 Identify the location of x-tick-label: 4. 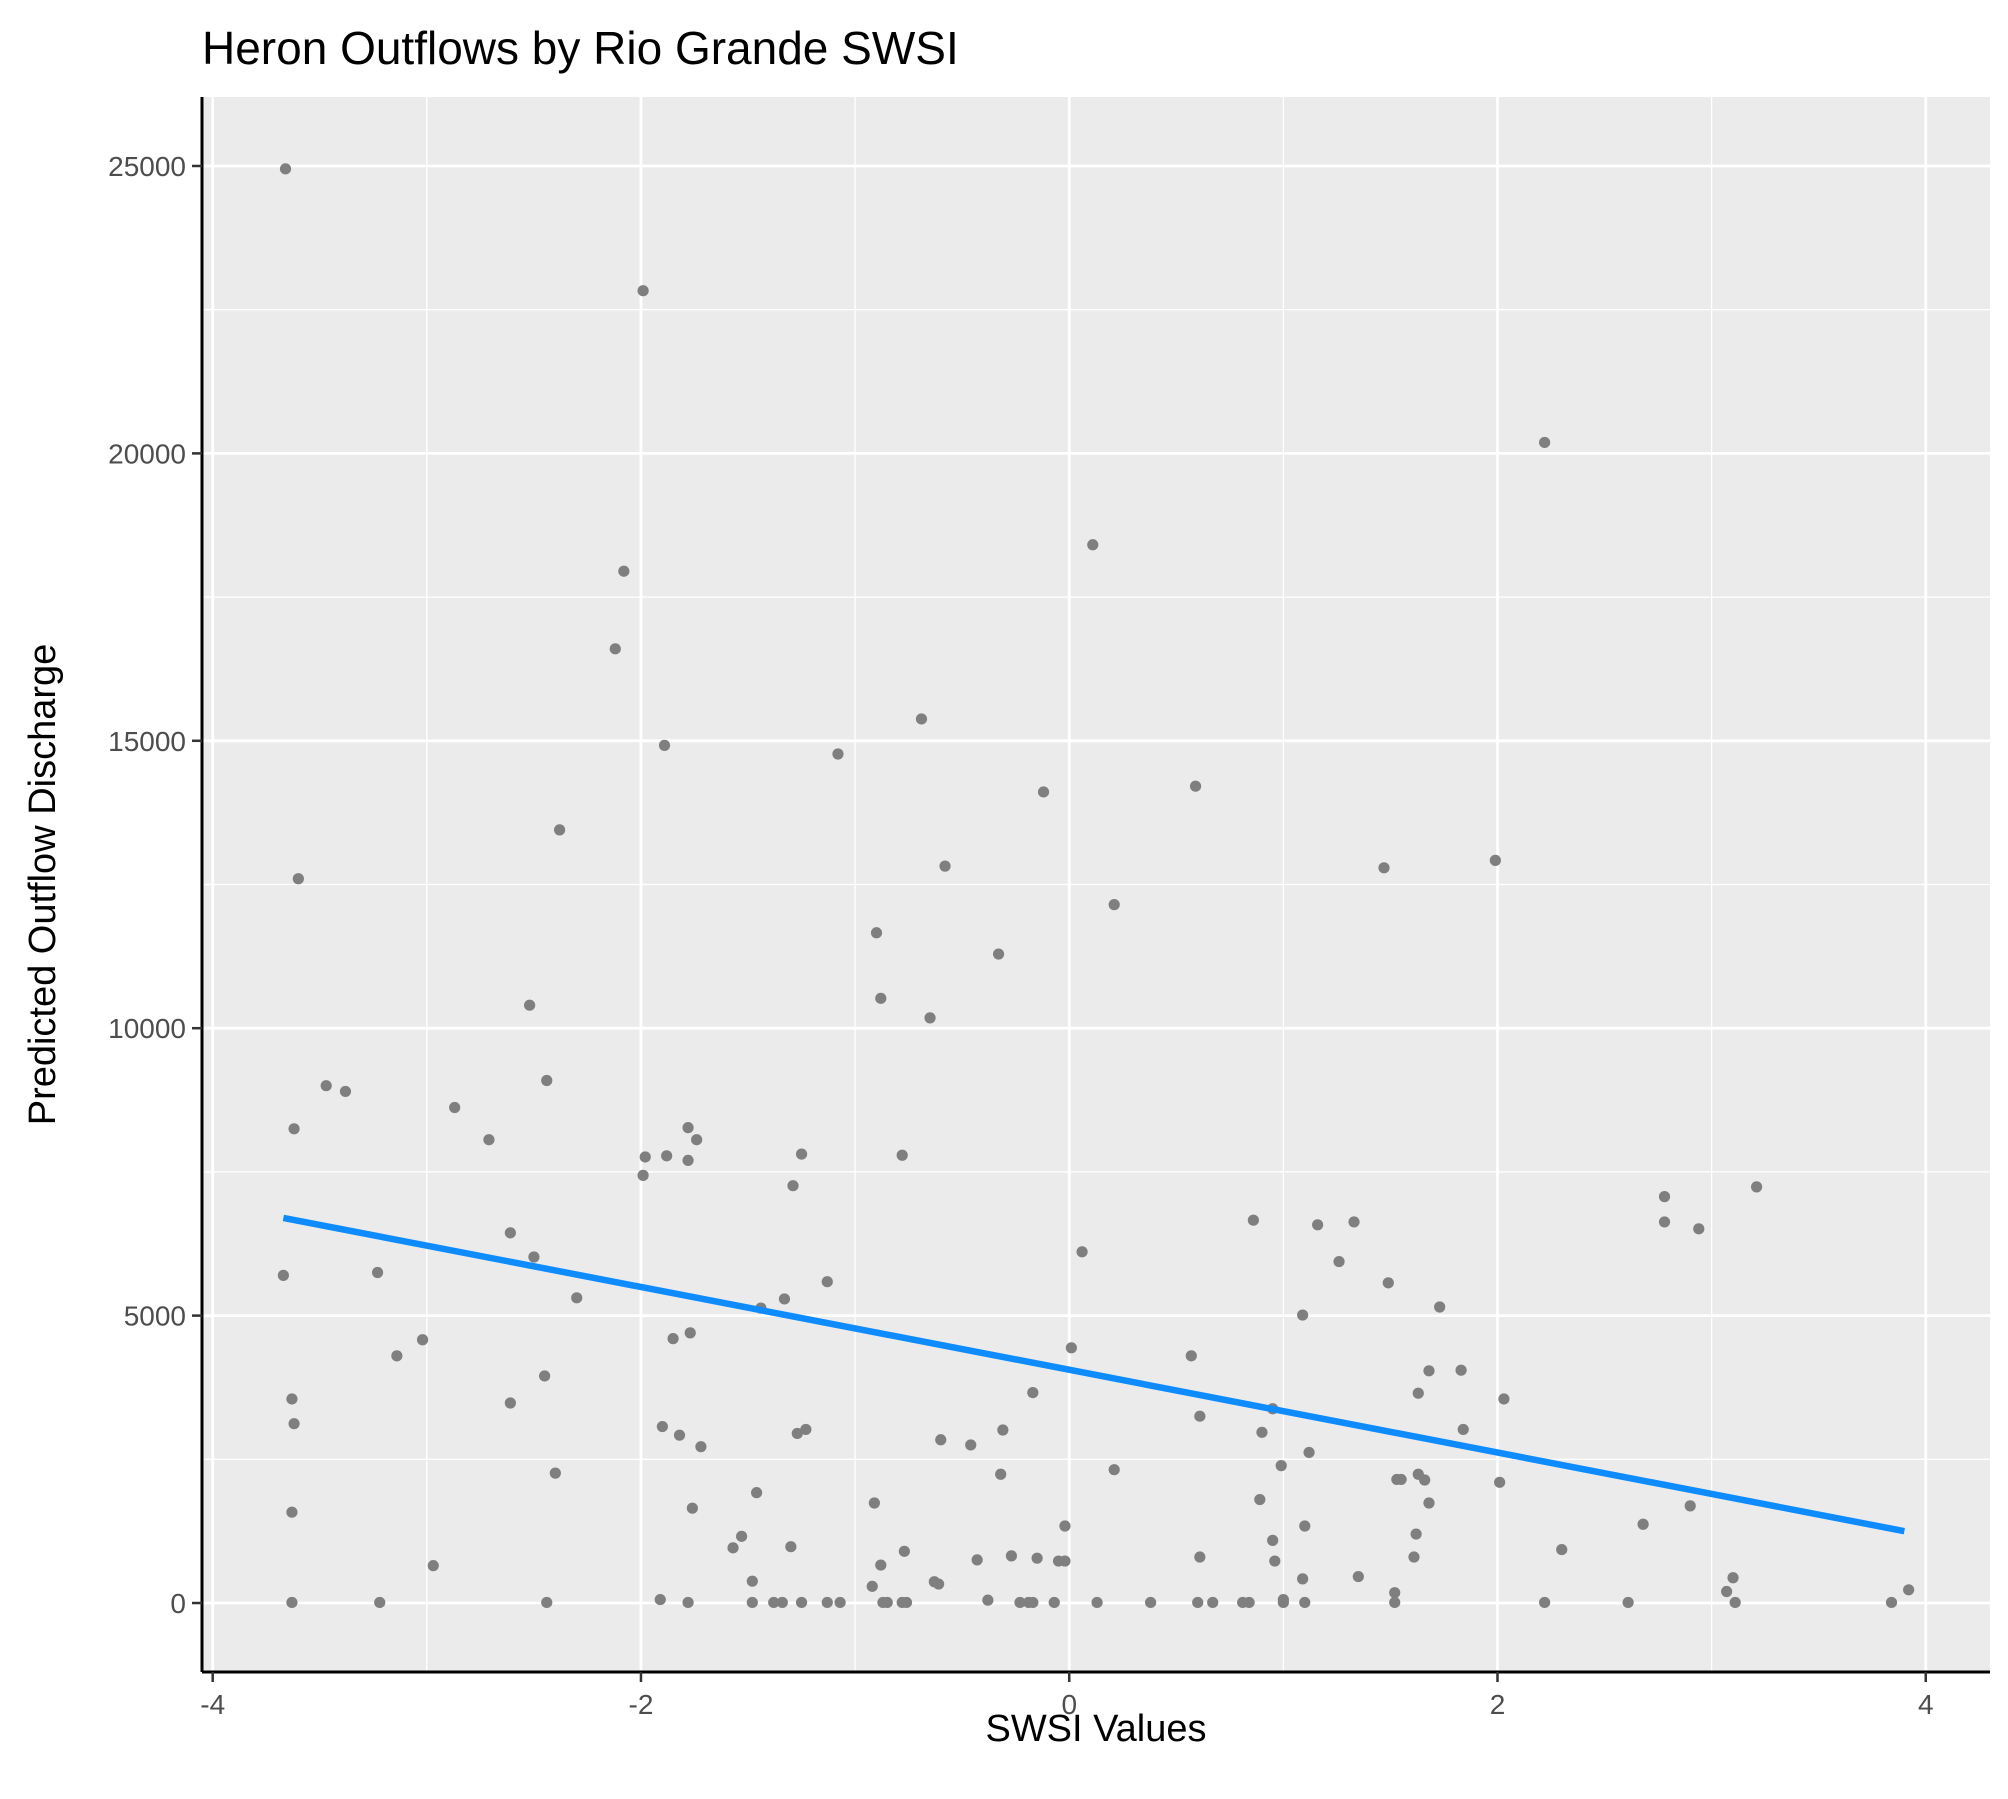
(1926, 1704).